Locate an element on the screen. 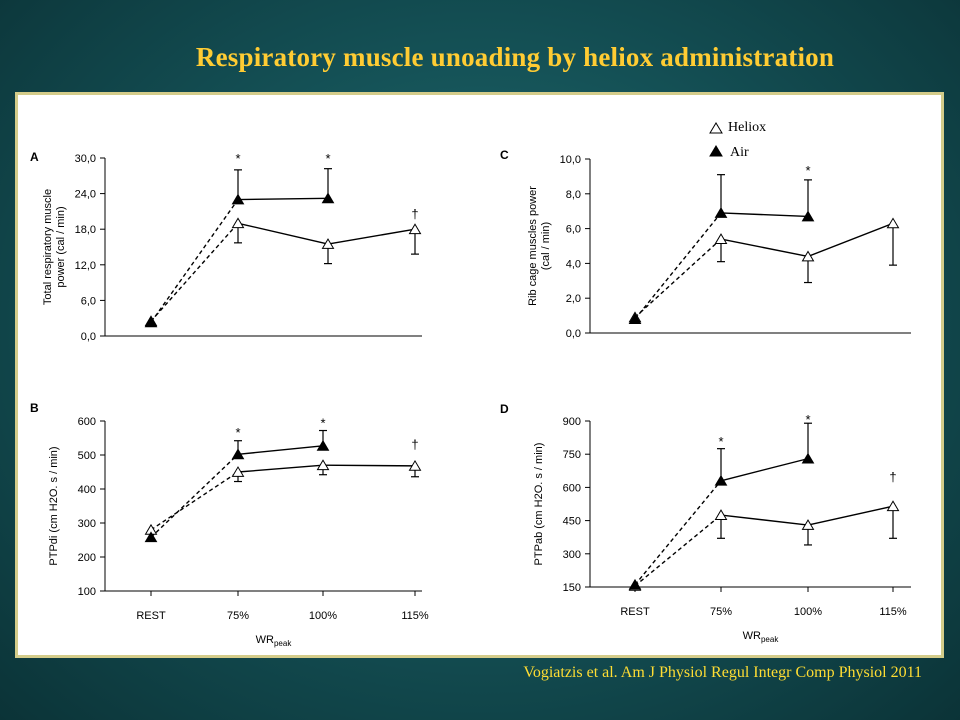 The image size is (960, 720). y-tick-label: 300 is located at coordinates (572, 555).